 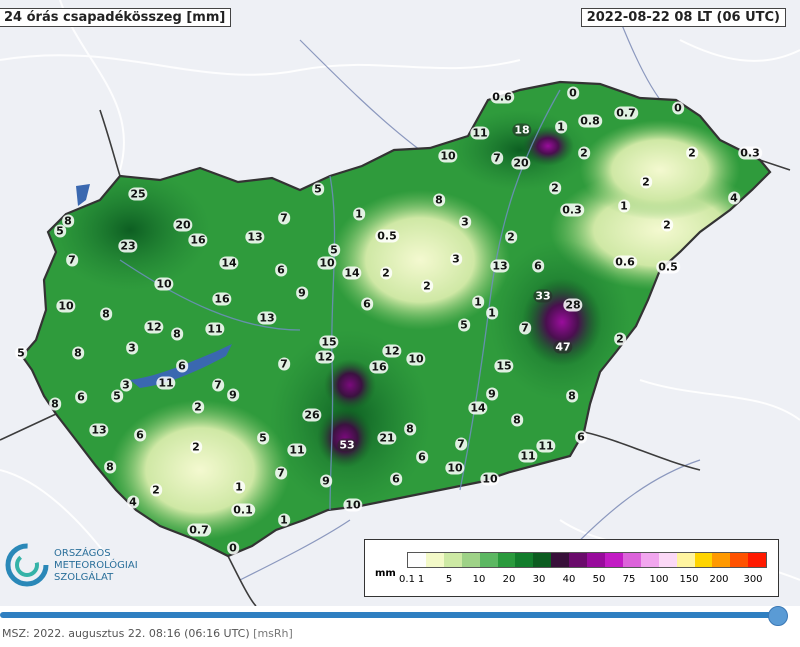 What do you see at coordinates (387, 438) in the screenshot?
I see `precip-value-label: 21` at bounding box center [387, 438].